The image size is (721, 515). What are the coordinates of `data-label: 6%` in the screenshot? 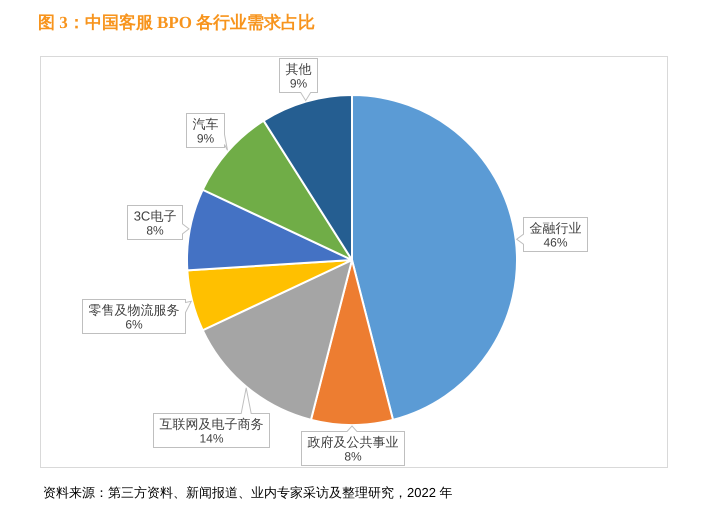 It's located at (134, 325).